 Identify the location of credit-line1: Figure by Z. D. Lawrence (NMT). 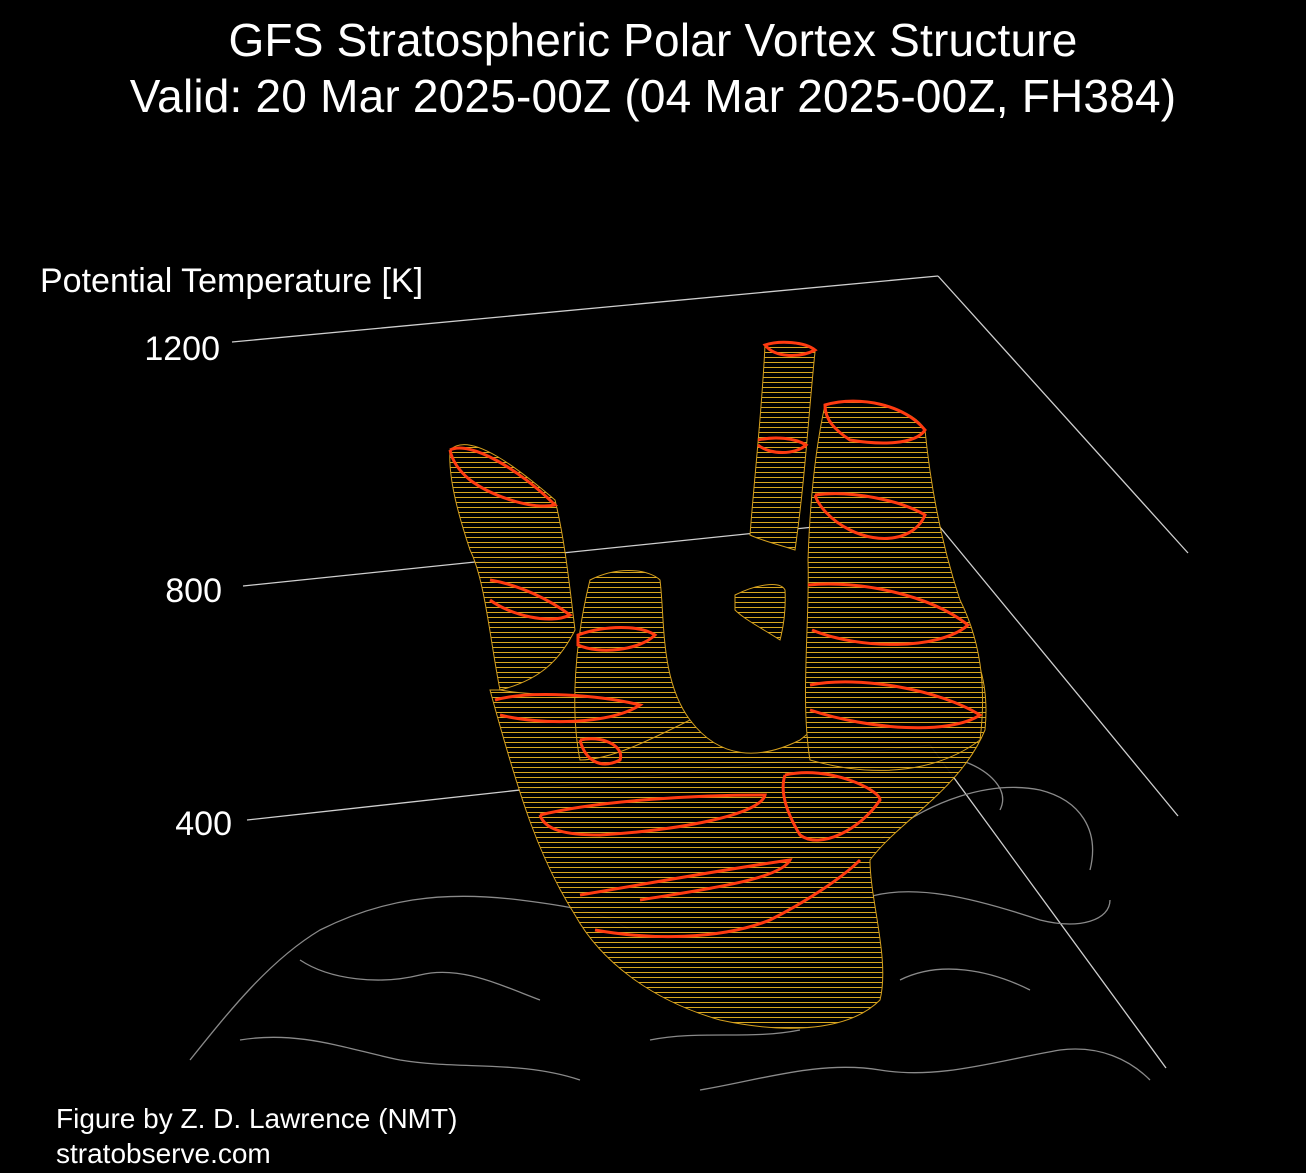
(257, 1118).